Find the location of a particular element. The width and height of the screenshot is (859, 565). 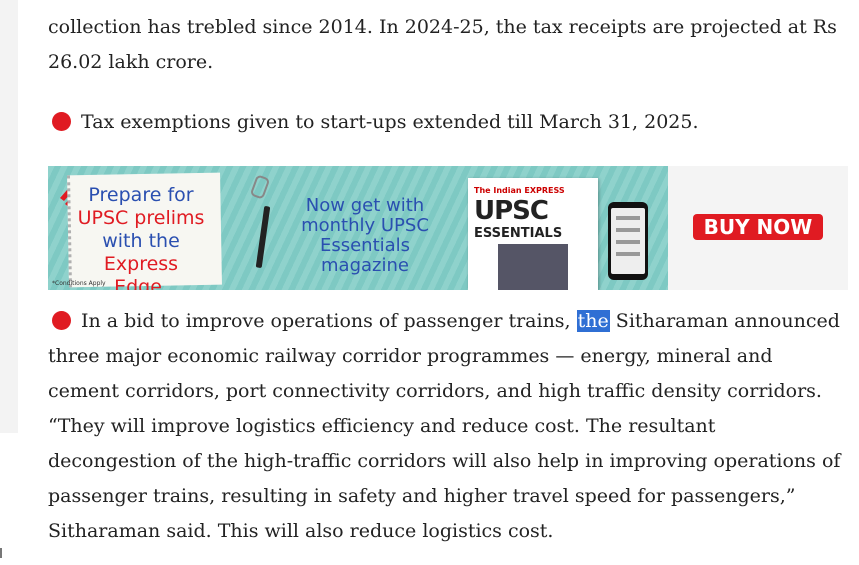

ad-note-line: with the is located at coordinates (141, 241).